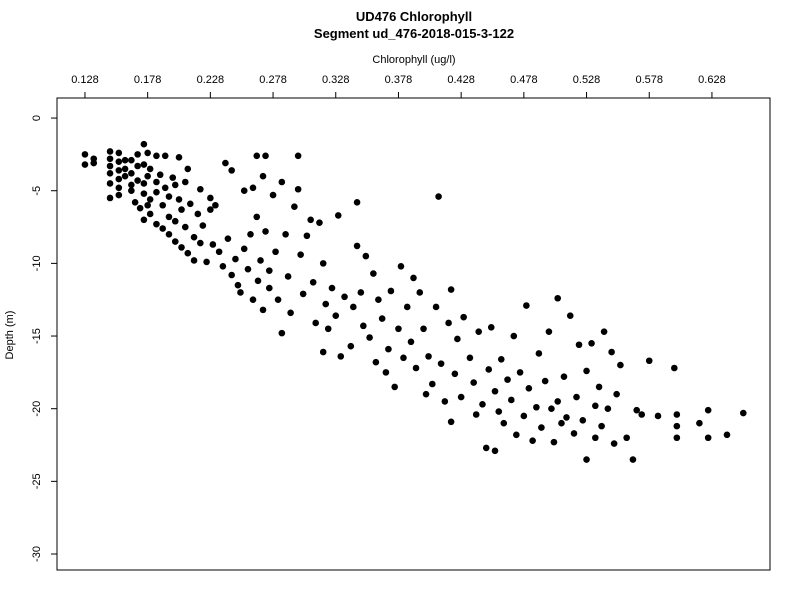 The image size is (800, 600). I want to click on y-tick-label: -15, so click(37, 336).